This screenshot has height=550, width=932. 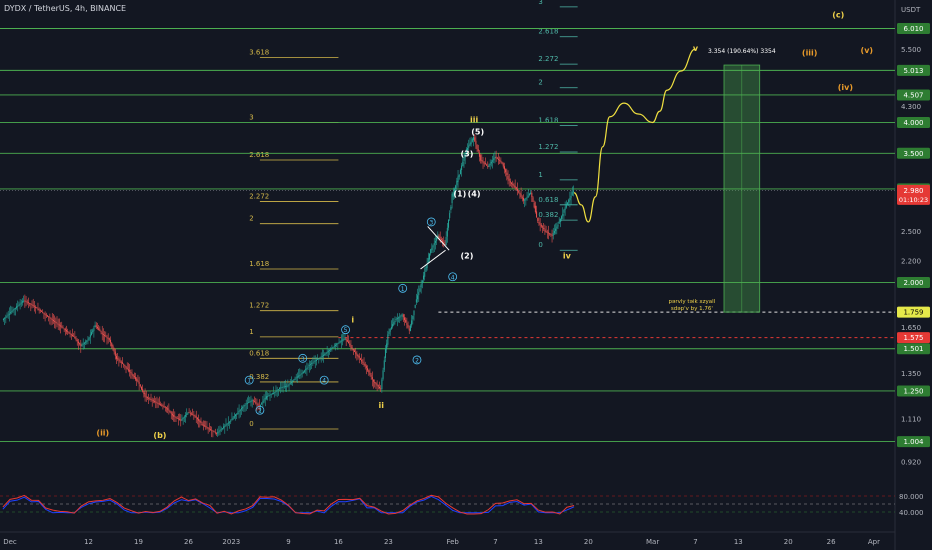 What do you see at coordinates (567, 255) in the screenshot?
I see `wave-label: iv` at bounding box center [567, 255].